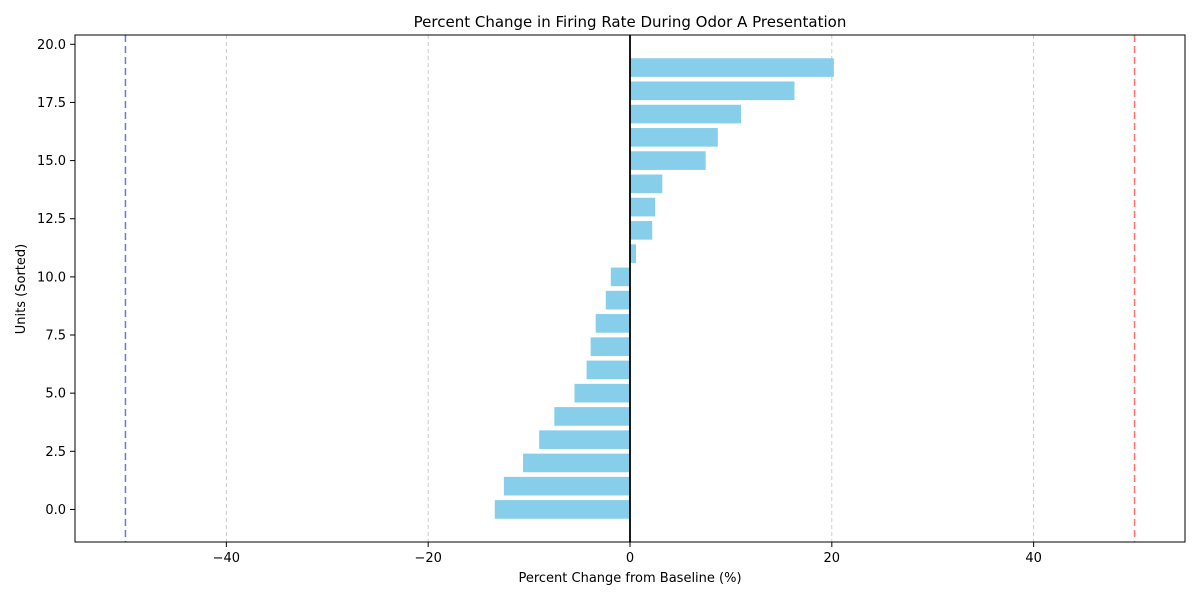  Describe the element at coordinates (51, 161) in the screenshot. I see `y-tick-label-6: 15.0` at that location.